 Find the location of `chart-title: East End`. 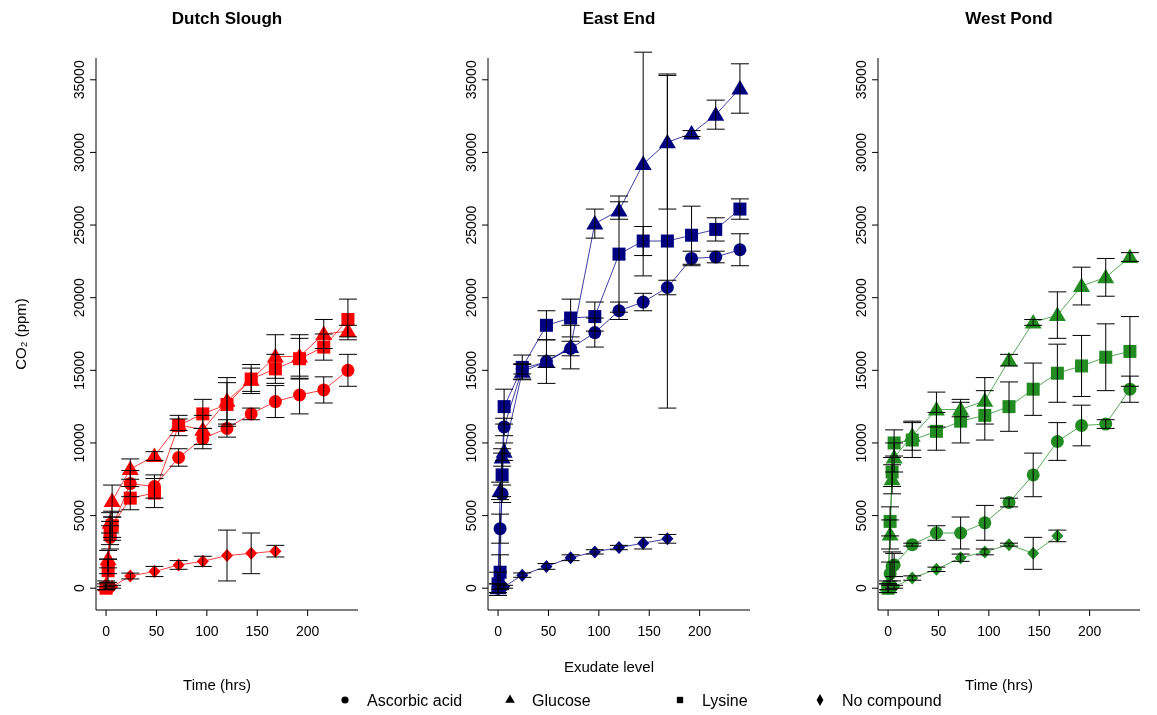

chart-title: East End is located at coordinates (619, 18).